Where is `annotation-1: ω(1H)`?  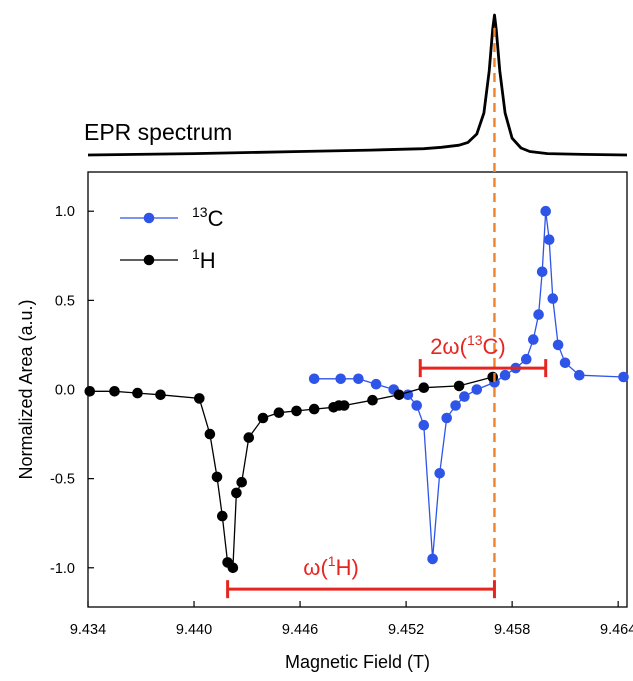
annotation-1: ω(1H) is located at coordinates (361, 576).